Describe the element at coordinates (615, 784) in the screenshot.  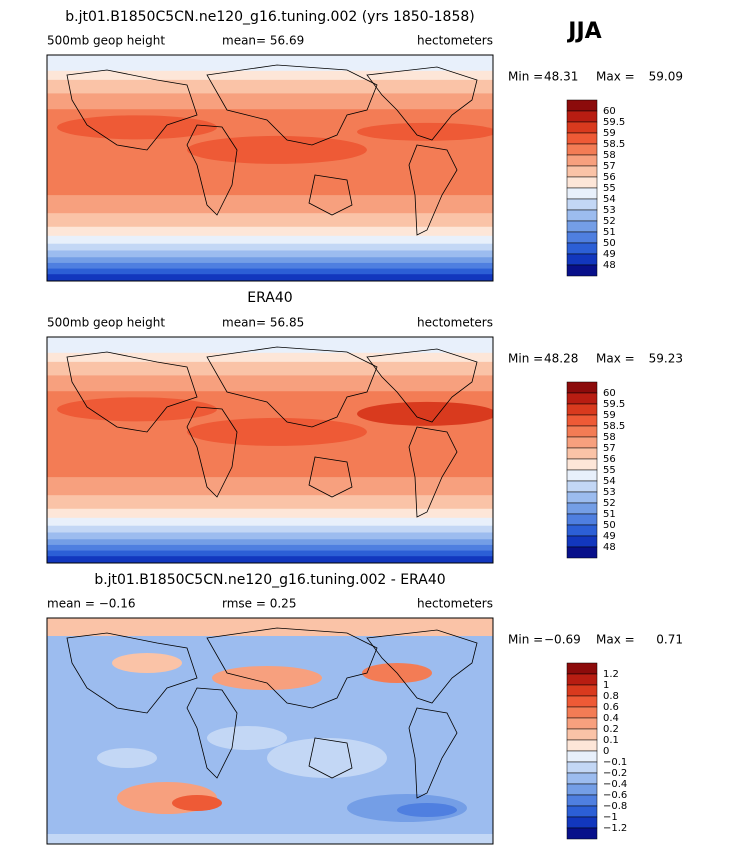
I see `colorbar-label: −0.4` at that location.